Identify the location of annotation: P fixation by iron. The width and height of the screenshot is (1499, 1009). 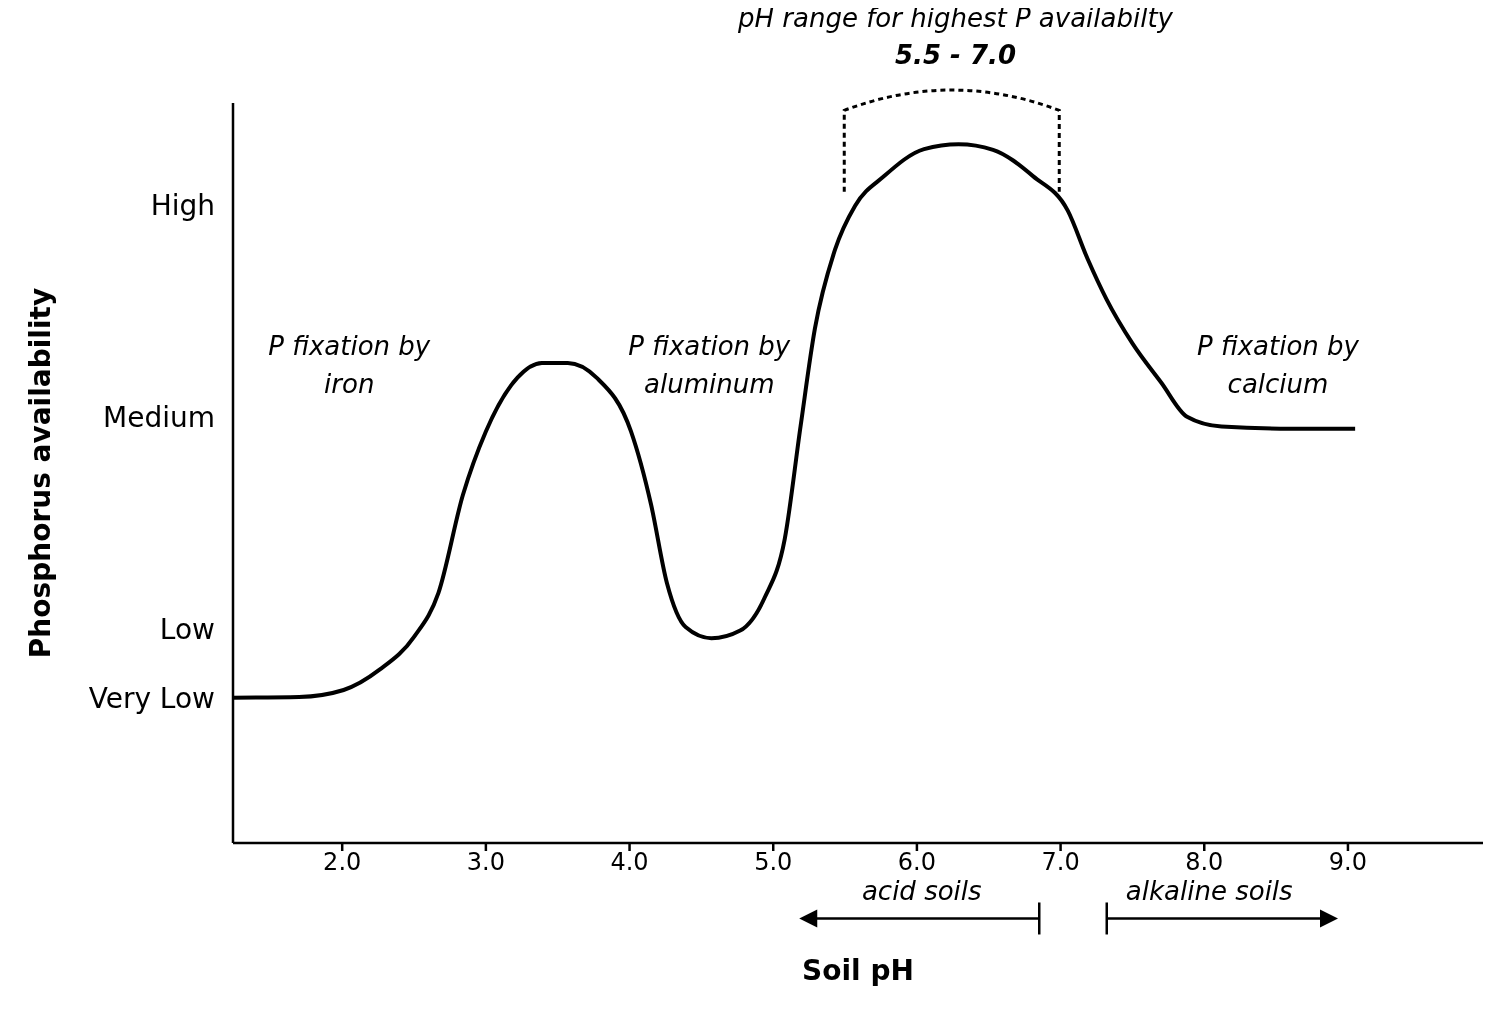
(349, 364).